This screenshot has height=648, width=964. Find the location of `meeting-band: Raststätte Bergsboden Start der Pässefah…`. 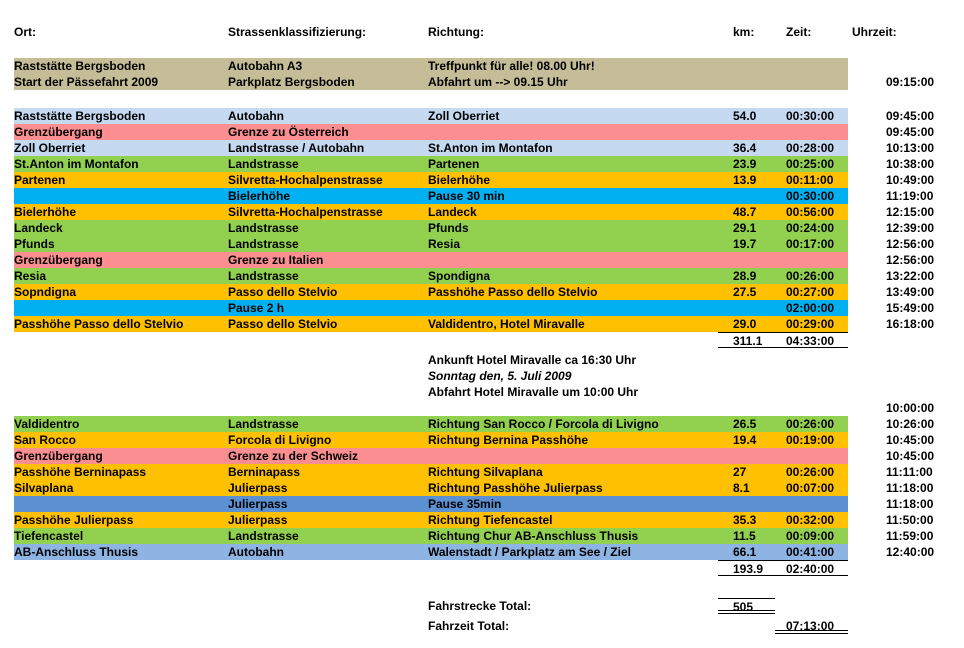

meeting-band: Raststätte Bergsboden Start der Pässefah… is located at coordinates (431, 74).